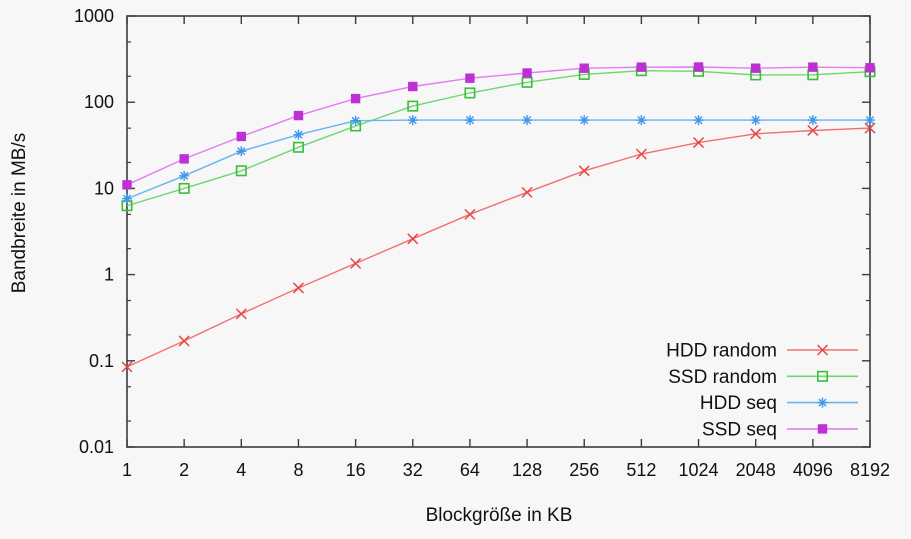 This screenshot has height=539, width=911. What do you see at coordinates (109, 275) in the screenshot?
I see `y-tick-label: 1` at bounding box center [109, 275].